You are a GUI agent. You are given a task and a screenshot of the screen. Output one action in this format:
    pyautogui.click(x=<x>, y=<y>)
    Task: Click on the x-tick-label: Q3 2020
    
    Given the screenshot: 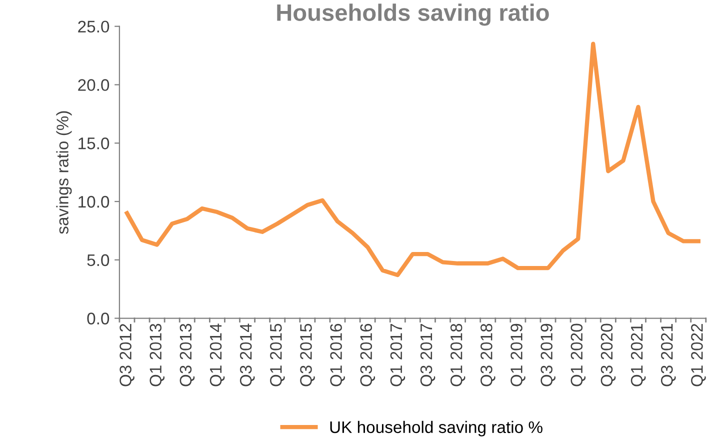 What is the action you would take?
    pyautogui.click(x=608, y=355)
    